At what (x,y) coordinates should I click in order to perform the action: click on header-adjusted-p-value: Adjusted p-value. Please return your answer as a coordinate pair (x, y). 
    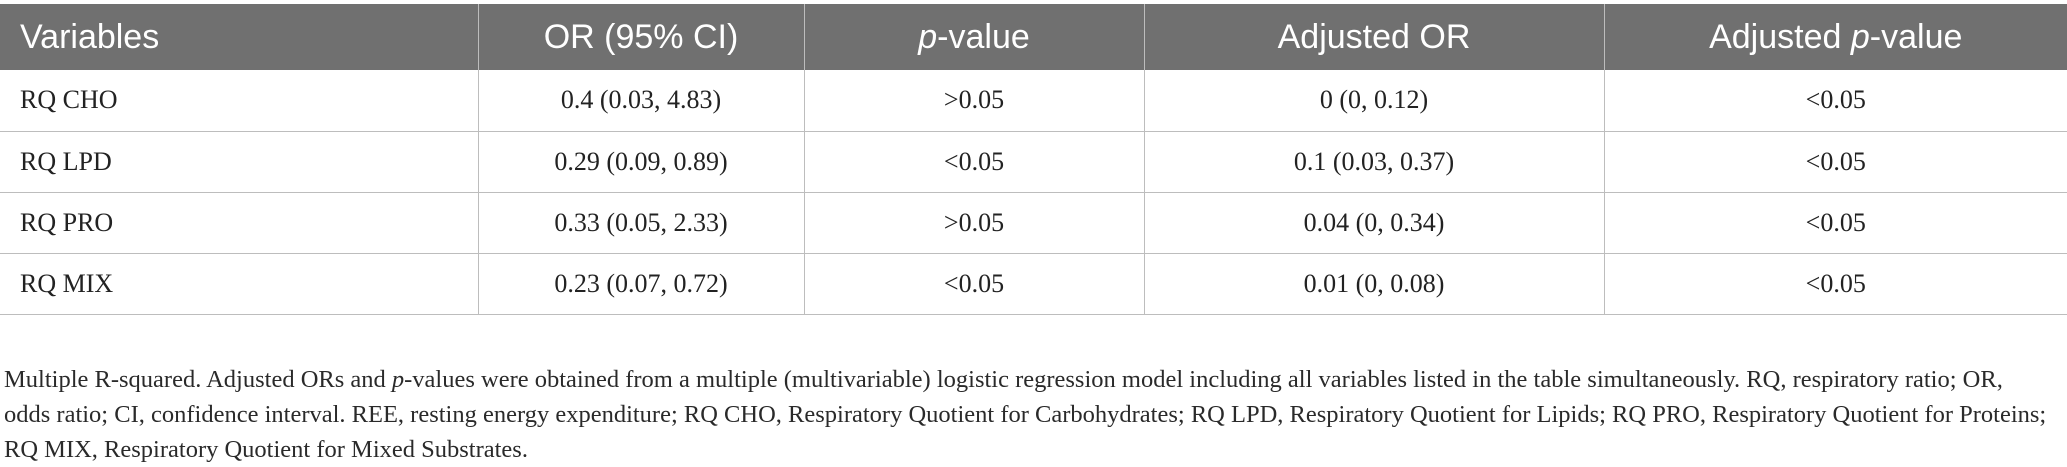
    Looking at the image, I should click on (1835, 37).